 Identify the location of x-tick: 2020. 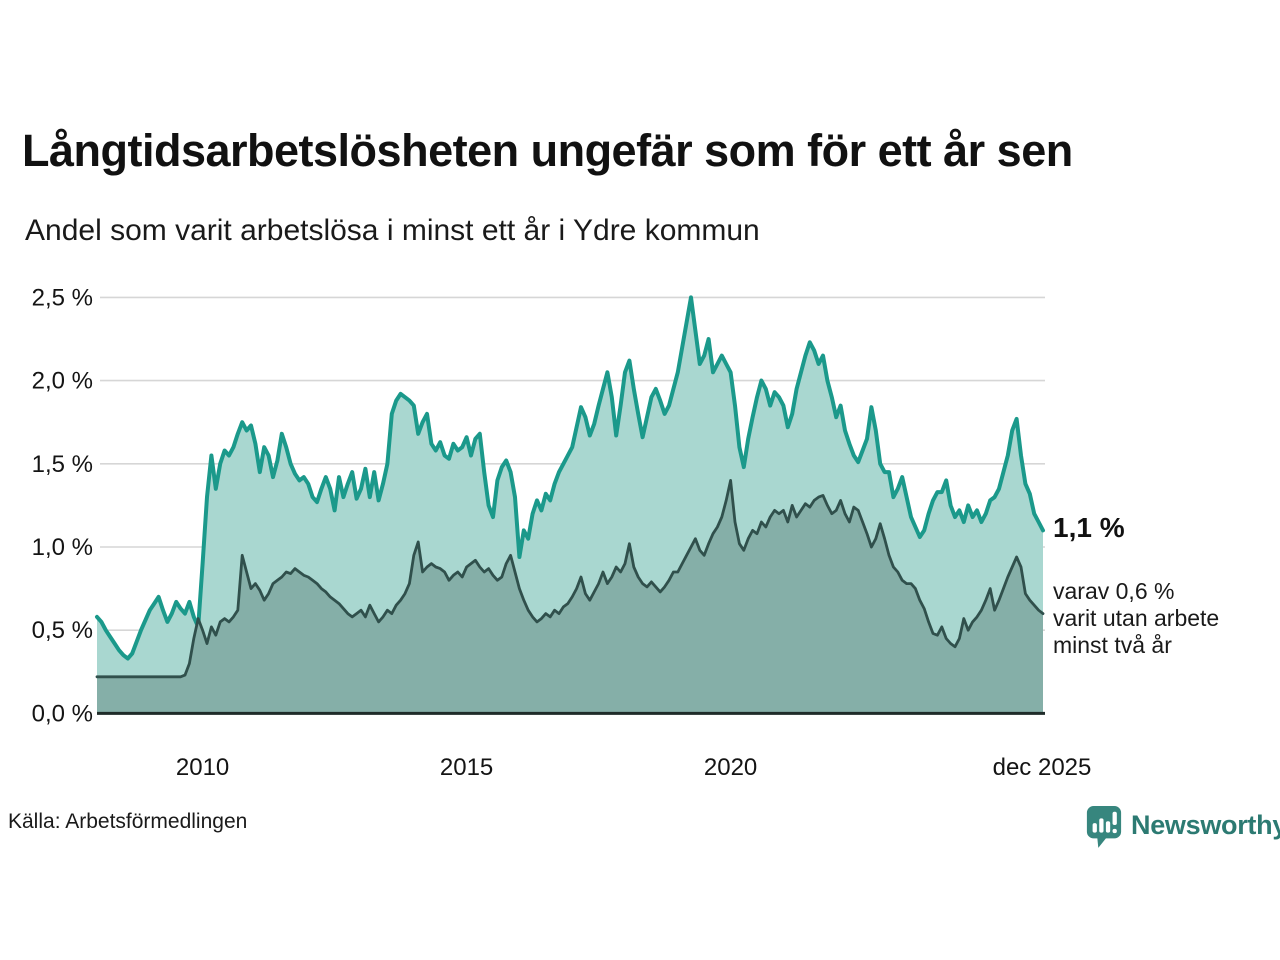
(730, 767).